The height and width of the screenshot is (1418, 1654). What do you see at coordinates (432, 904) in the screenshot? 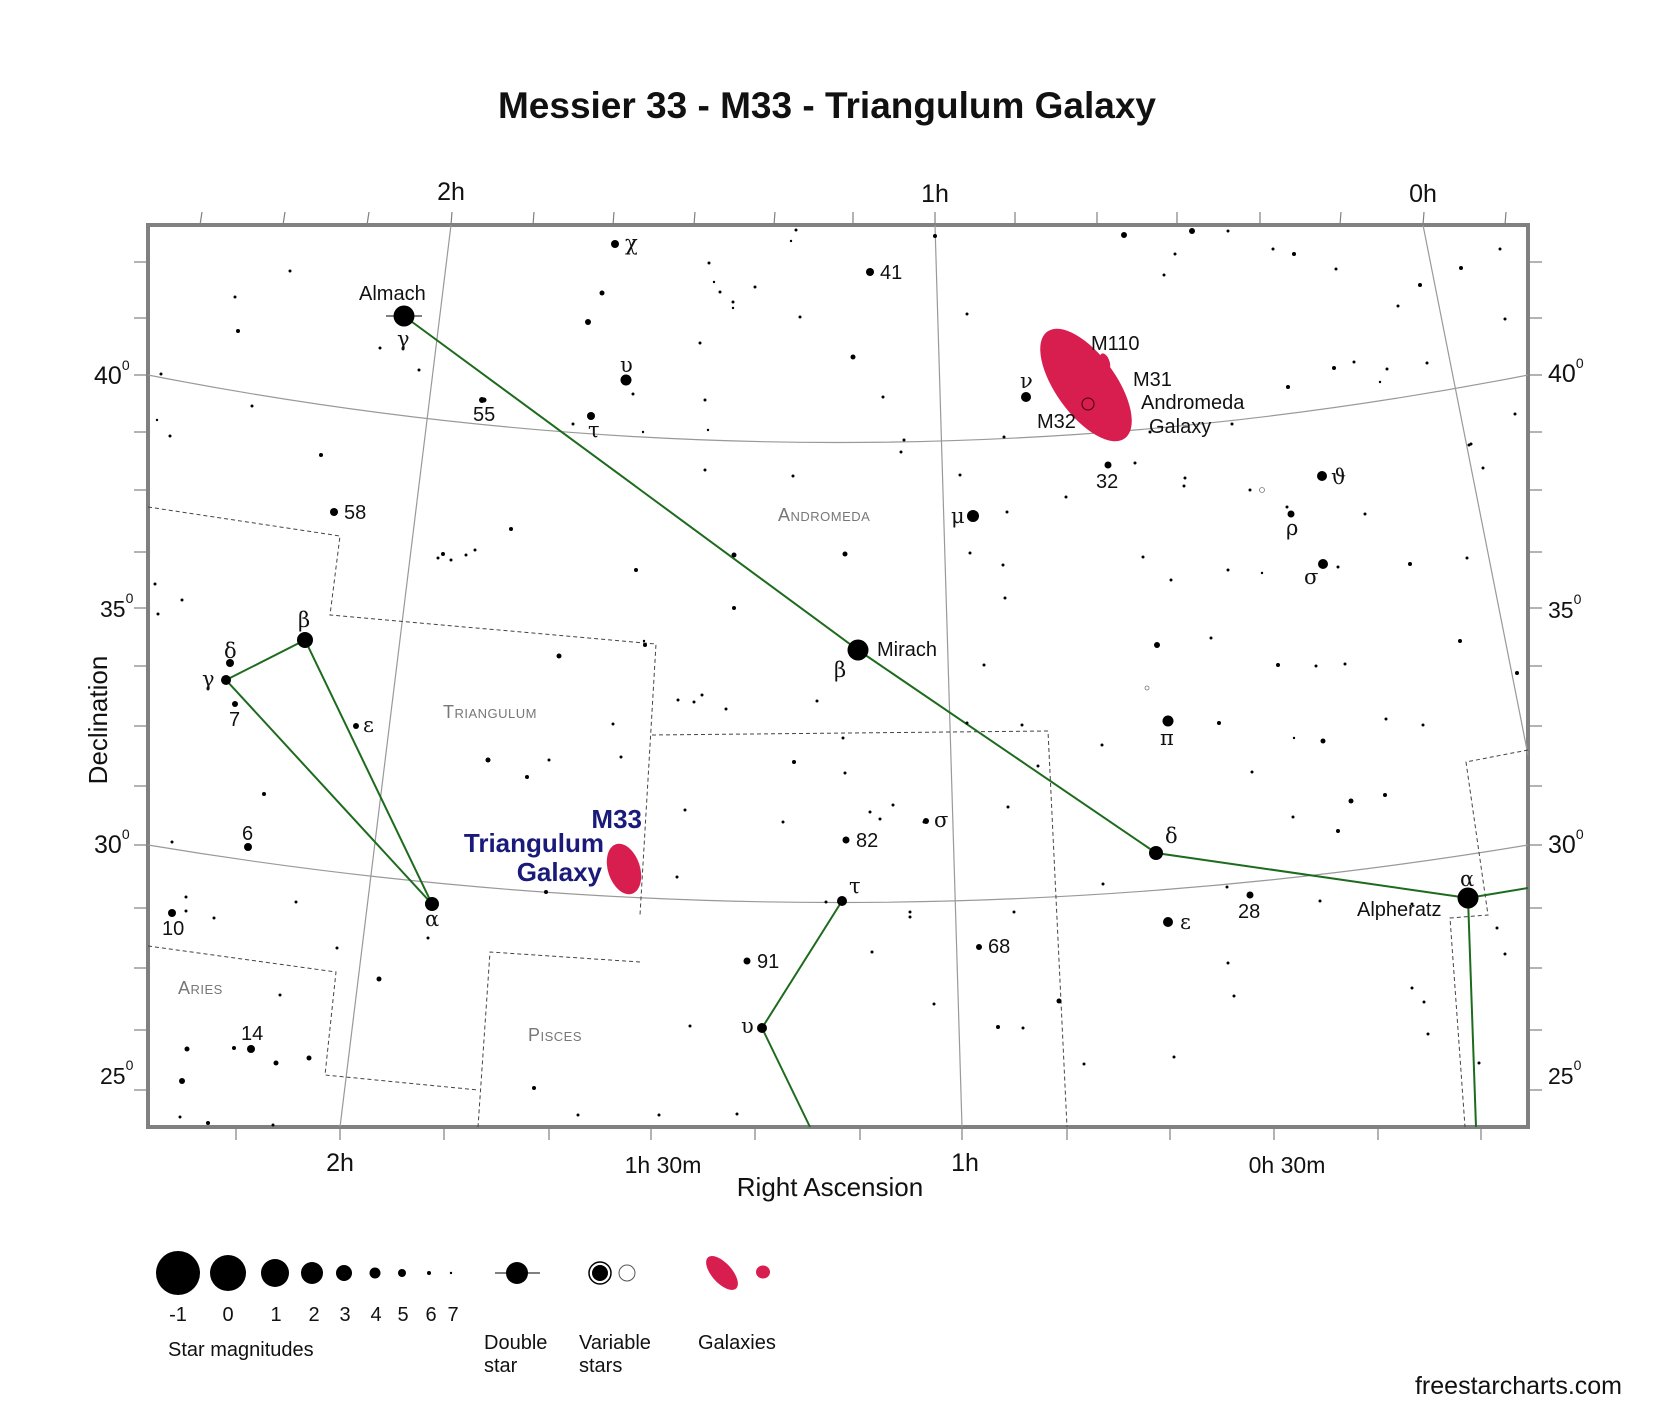
I see `star-alpha-tri` at bounding box center [432, 904].